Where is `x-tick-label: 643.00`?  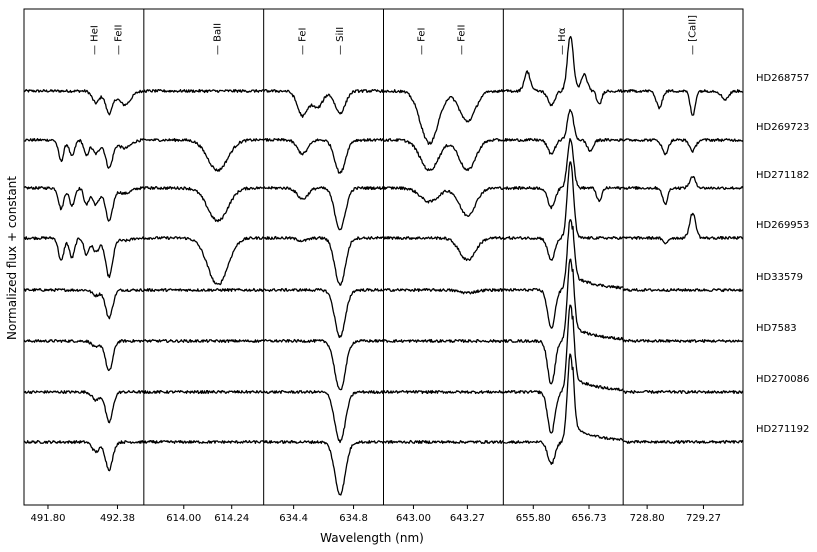
x-tick-label: 643.00 is located at coordinates (413, 518).